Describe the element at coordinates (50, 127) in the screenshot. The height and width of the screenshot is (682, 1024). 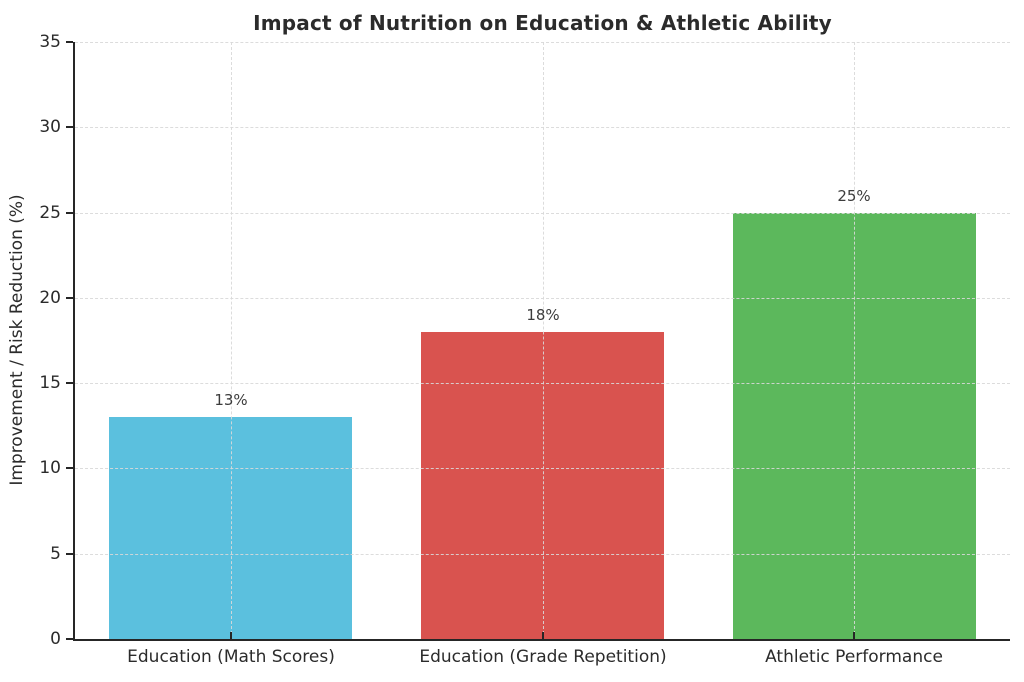
I see `y-tick-label: 30` at that location.